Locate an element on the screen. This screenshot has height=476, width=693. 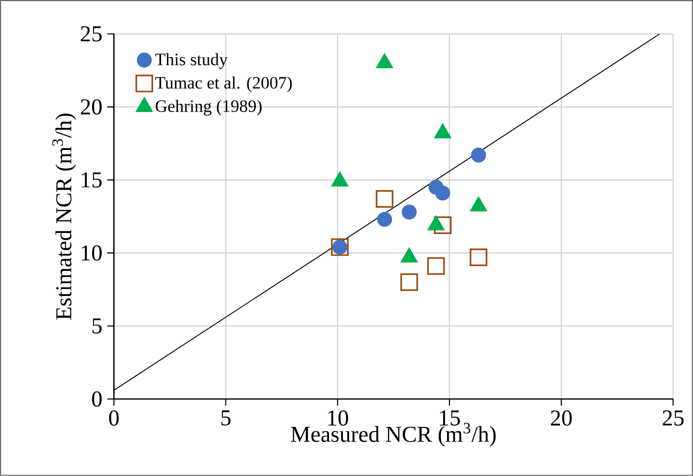
legend-label: This study is located at coordinates (191, 61).